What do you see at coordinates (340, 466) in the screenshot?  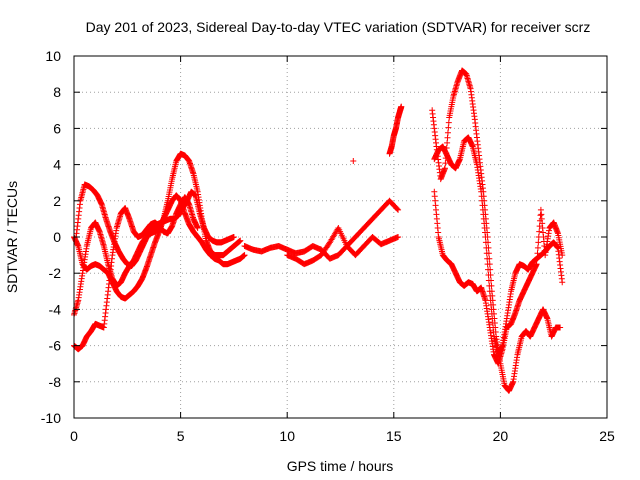 I see `x-axis-title: GPS time / hours` at bounding box center [340, 466].